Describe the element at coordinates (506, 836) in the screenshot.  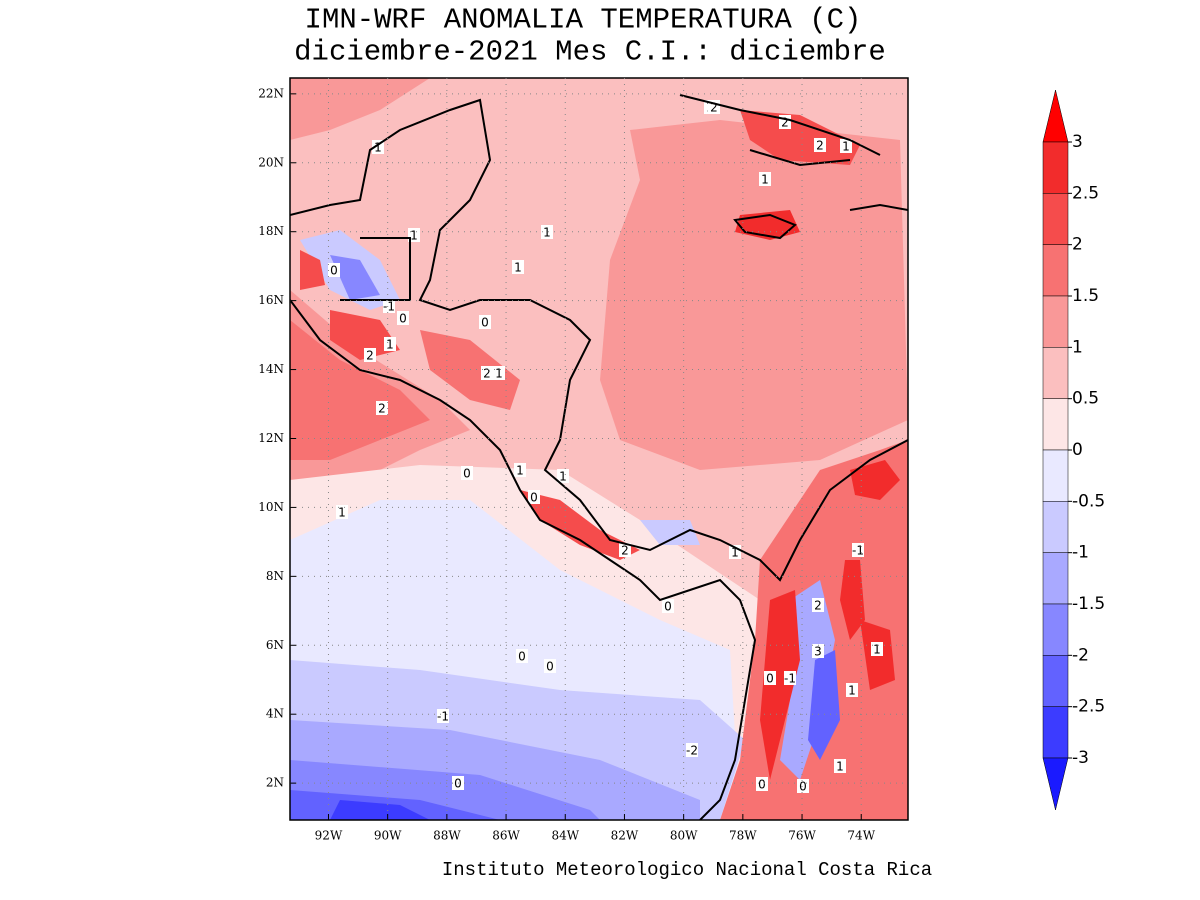
I see `x-tick-label: 86W` at that location.